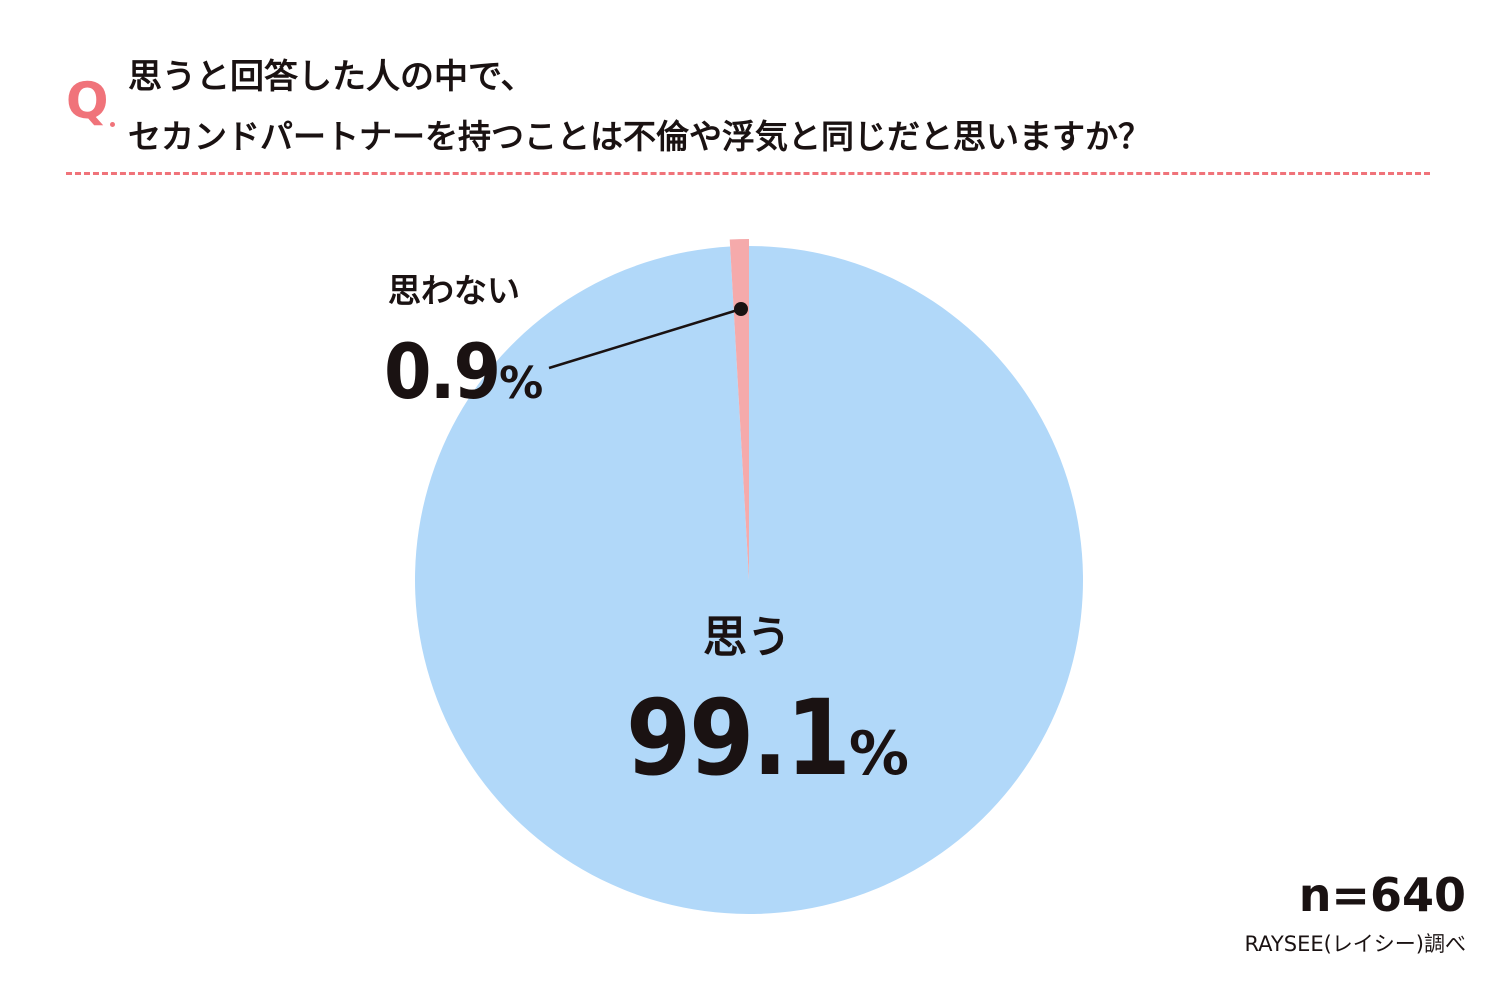  What do you see at coordinates (739, 409) in the screenshot?
I see `pie-slice-no` at bounding box center [739, 409].